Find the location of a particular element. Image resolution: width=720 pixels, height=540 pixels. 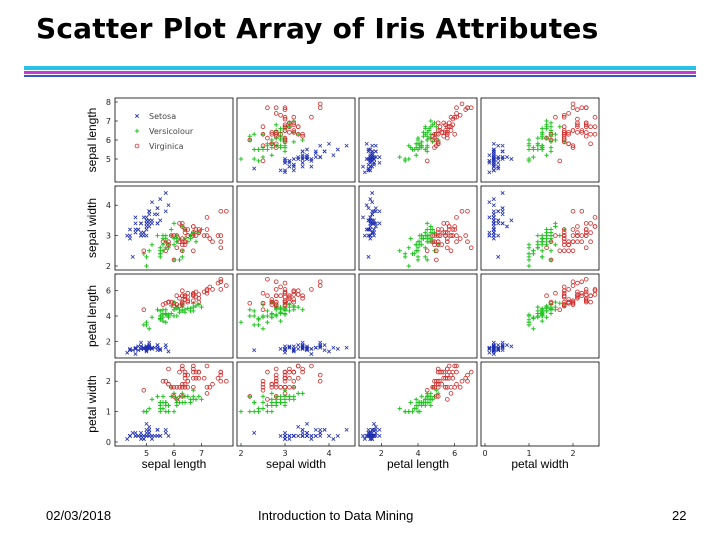

title-rule-blue is located at coordinates (360, 76).